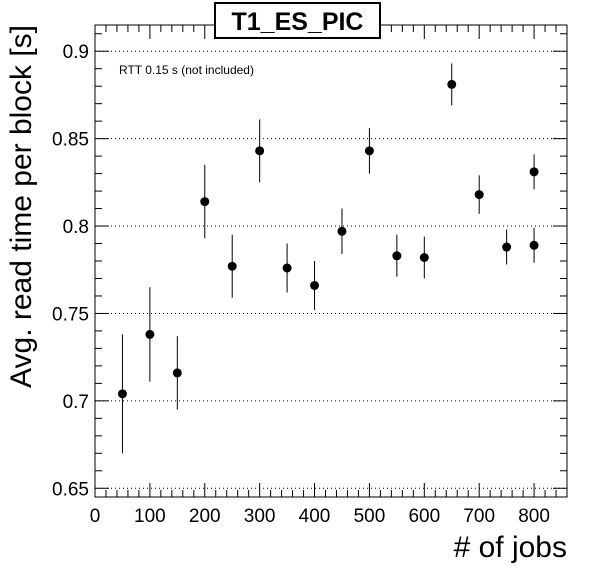  Describe the element at coordinates (70, 271) in the screenshot. I see `y-tick-labels: 0.65 0.7 0.75 0.8 0.85 0.9` at that location.